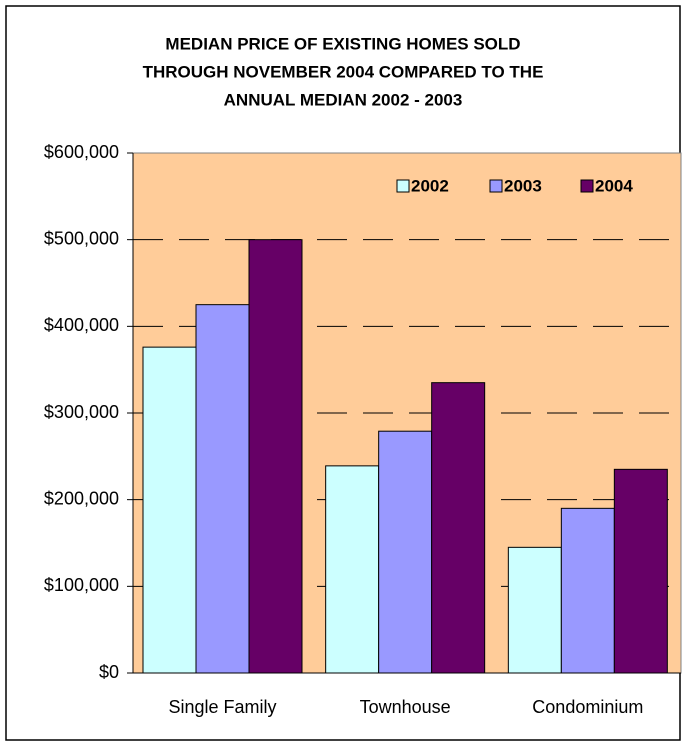  Describe the element at coordinates (614, 185) in the screenshot. I see `legend-label: 2004` at that location.